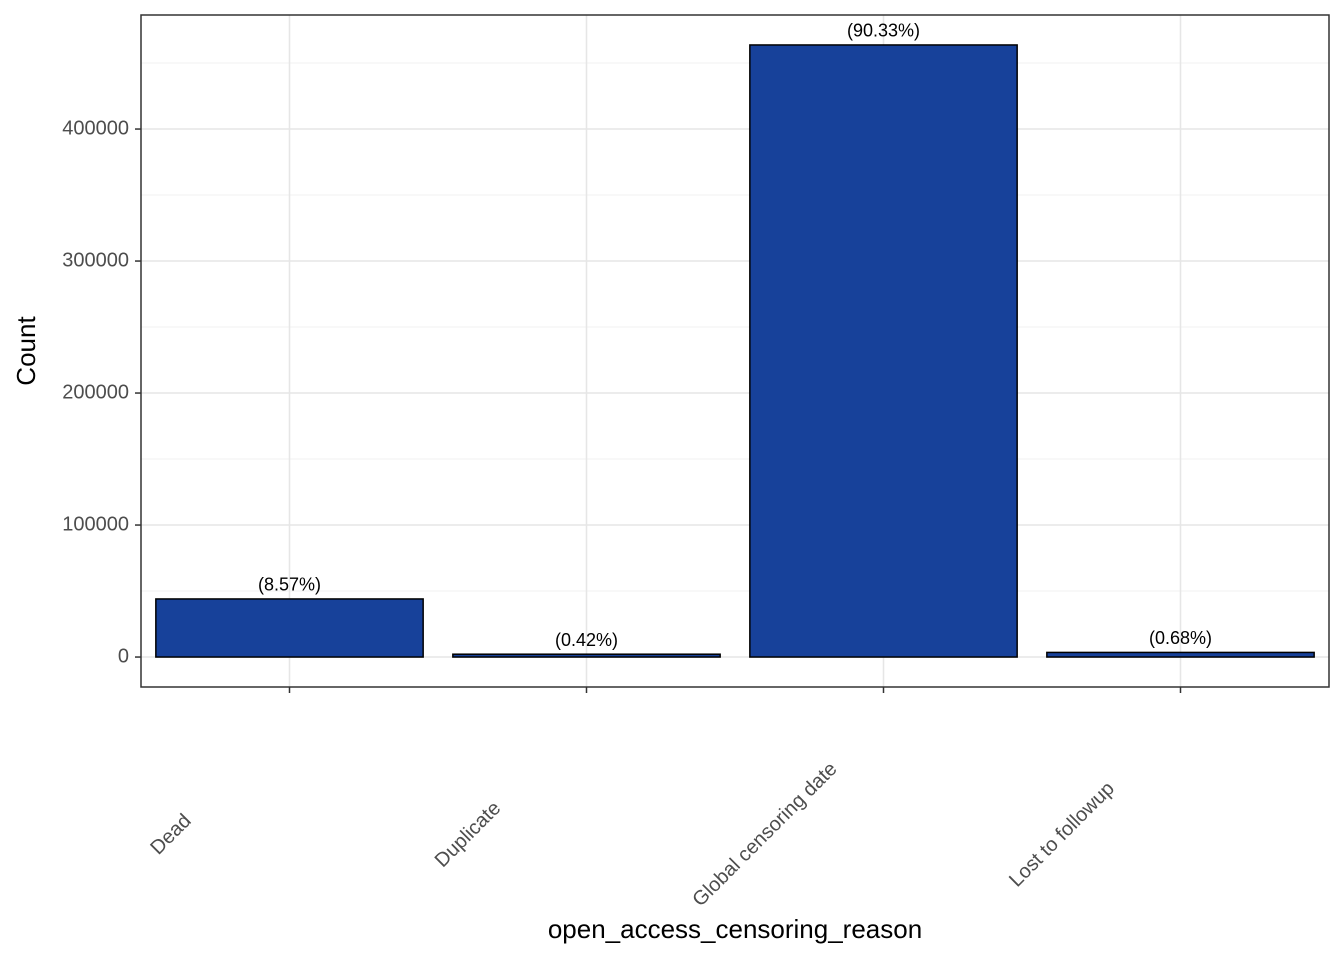 This screenshot has width=1344, height=960. Describe the element at coordinates (735, 929) in the screenshot. I see `x-axis-title: open_access_censoring_reason` at that location.